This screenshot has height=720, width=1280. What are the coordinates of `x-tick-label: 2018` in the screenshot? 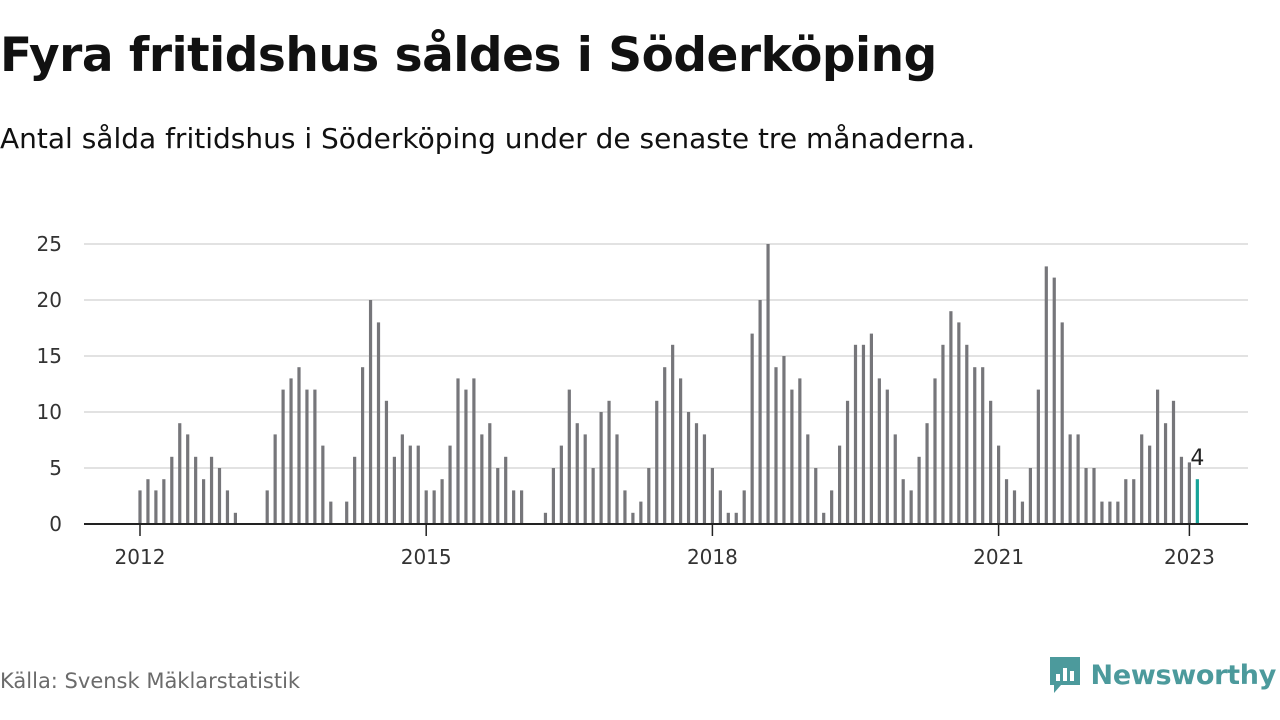 It's located at (712, 557).